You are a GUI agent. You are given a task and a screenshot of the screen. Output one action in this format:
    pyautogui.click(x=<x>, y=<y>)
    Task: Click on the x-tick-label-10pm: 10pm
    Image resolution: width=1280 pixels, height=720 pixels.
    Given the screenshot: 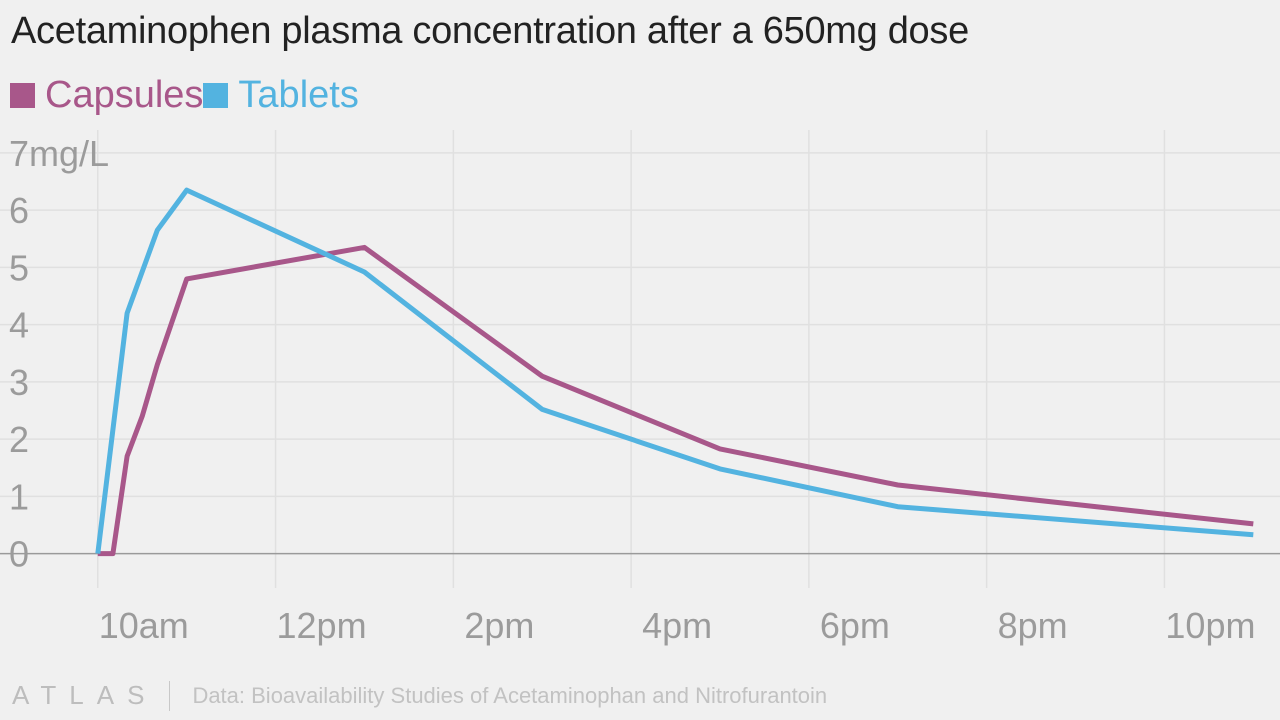 What is the action you would take?
    pyautogui.click(x=1210, y=625)
    